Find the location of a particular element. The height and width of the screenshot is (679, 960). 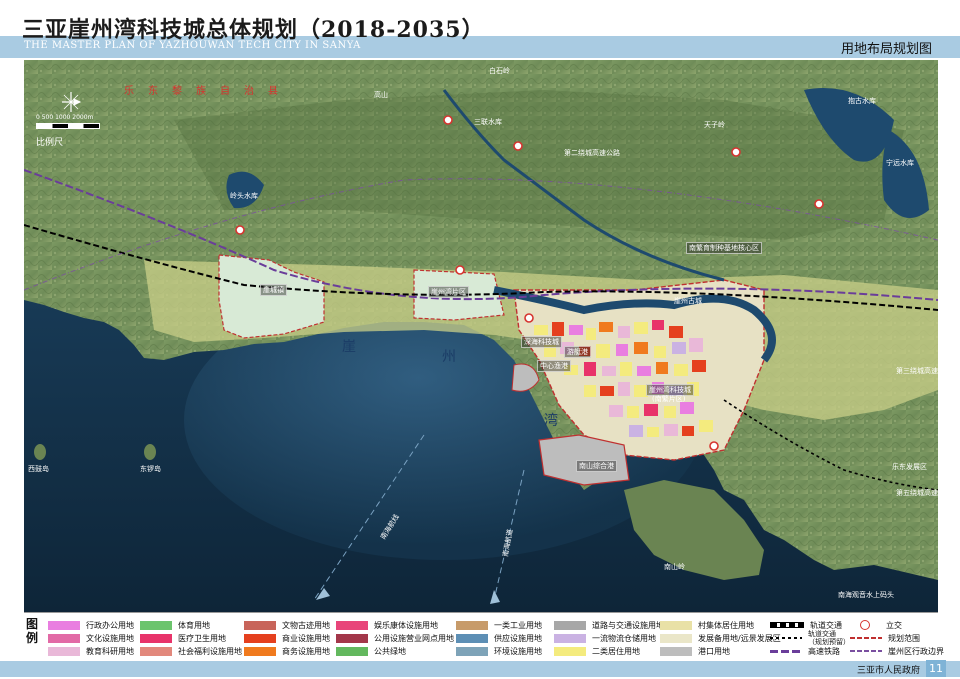

label-yacht-port: 游艇港 is located at coordinates (577, 352).